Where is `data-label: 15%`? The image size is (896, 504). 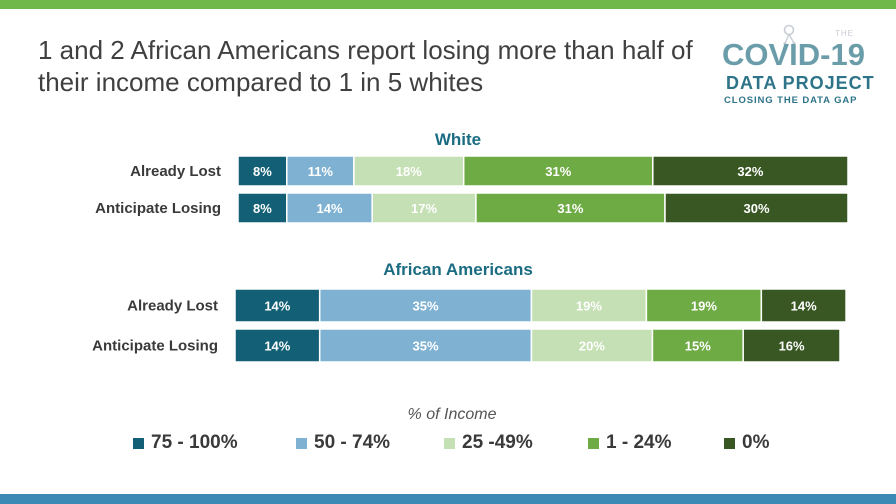
data-label: 15% is located at coordinates (698, 346).